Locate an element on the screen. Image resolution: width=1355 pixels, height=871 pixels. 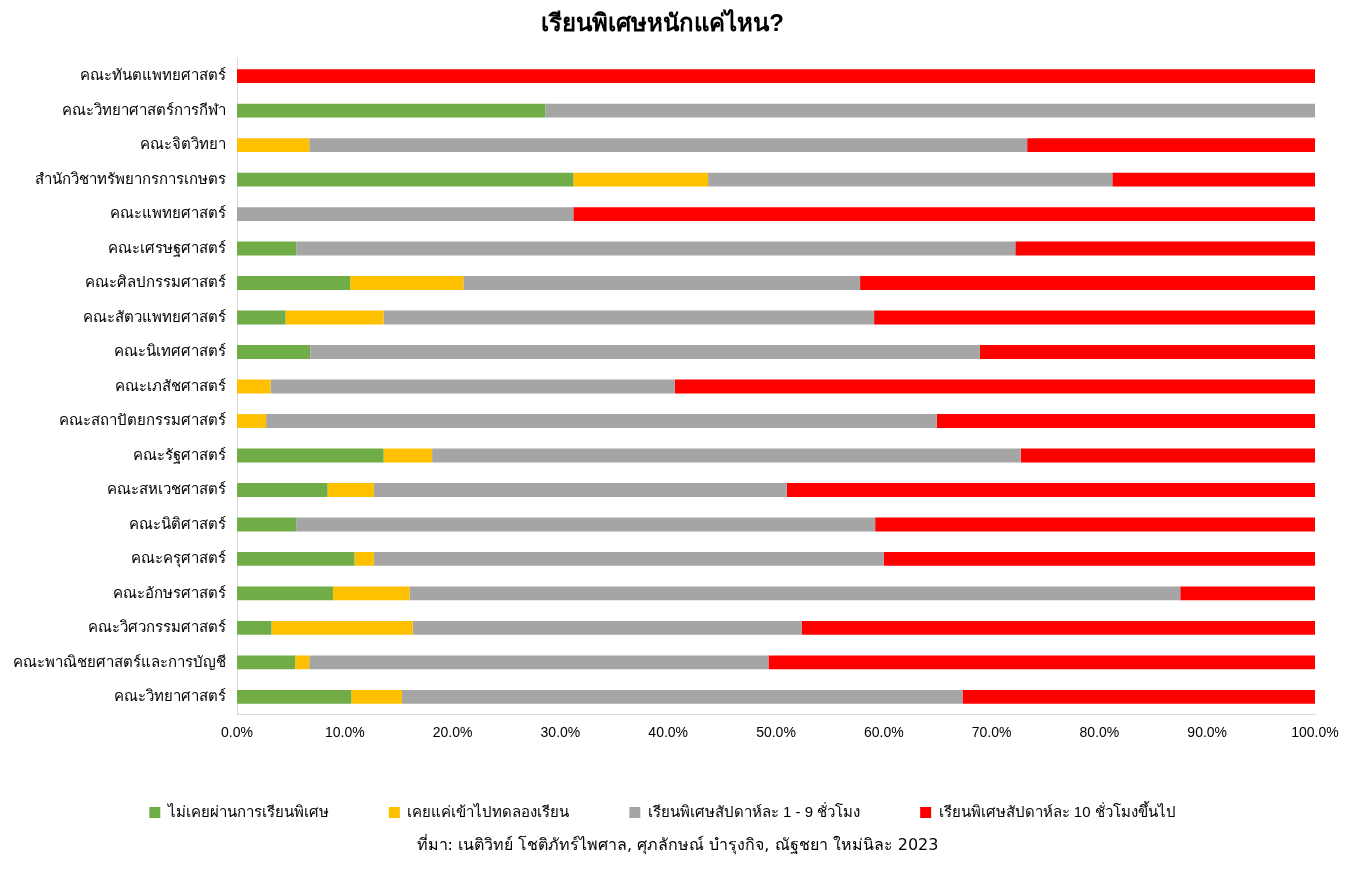
y-tick-label: คณะวิทยาศาสตร์ is located at coordinates (170, 696).